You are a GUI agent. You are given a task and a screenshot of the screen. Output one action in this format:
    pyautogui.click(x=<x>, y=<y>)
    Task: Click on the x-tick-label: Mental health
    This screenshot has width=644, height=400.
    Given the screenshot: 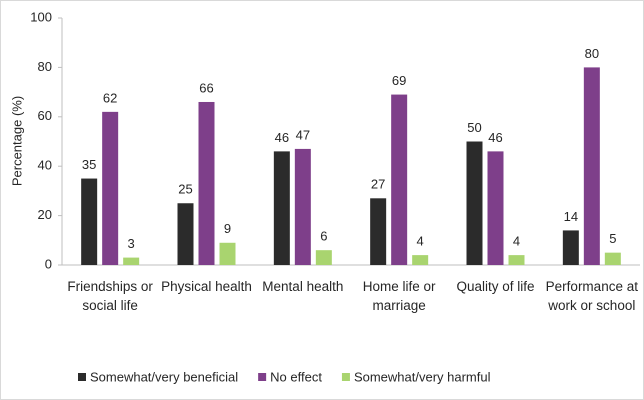 What is the action you would take?
    pyautogui.click(x=303, y=286)
    